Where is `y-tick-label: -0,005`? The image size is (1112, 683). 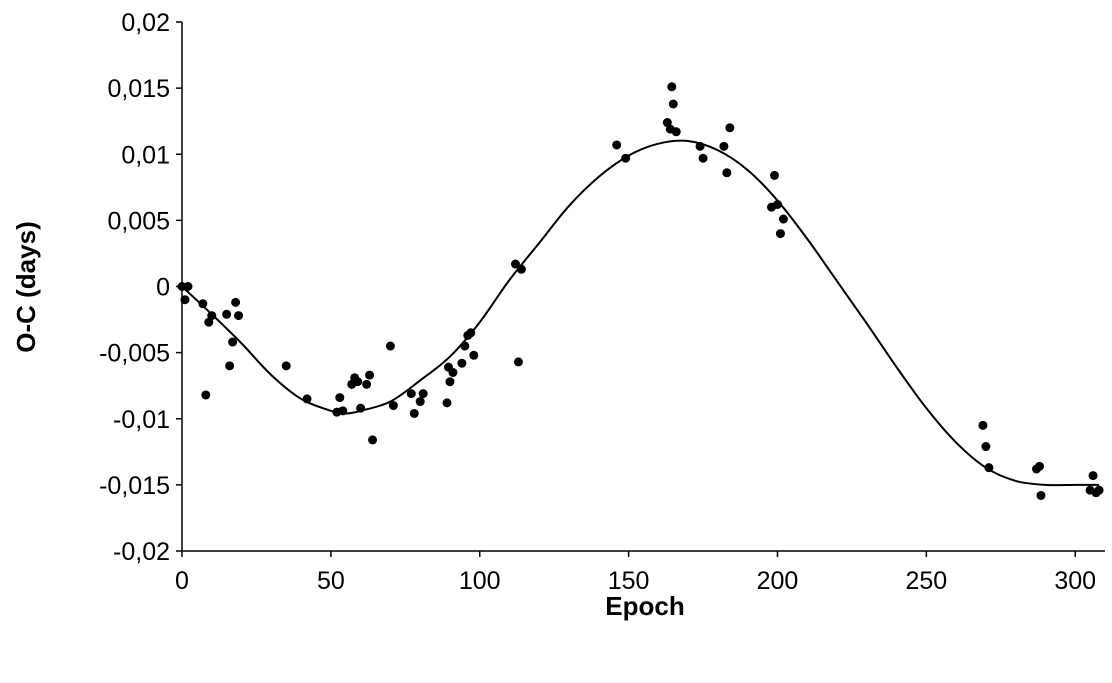
y-tick-label: -0,005 is located at coordinates (134, 354).